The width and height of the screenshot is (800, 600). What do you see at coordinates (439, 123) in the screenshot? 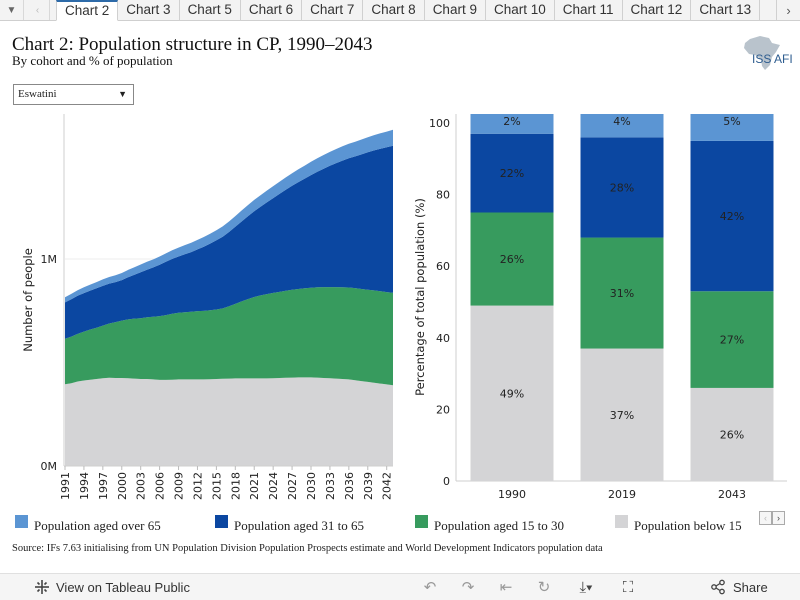
I see `bar-y-tick-label: 100` at bounding box center [439, 123].